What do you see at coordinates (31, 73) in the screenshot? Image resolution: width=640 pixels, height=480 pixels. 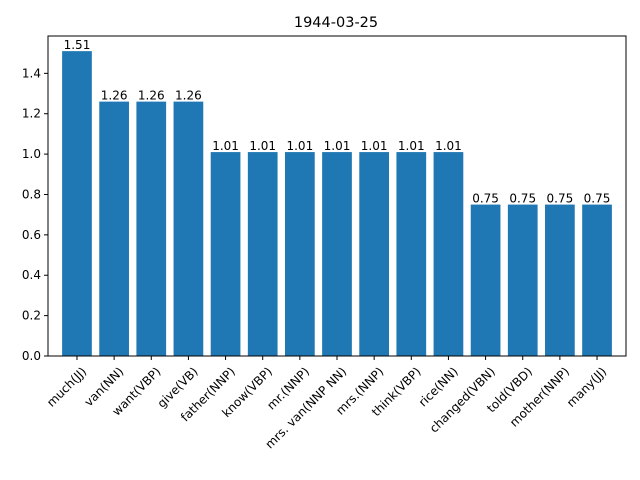 I see `y-tick-label: 1.4` at bounding box center [31, 73].